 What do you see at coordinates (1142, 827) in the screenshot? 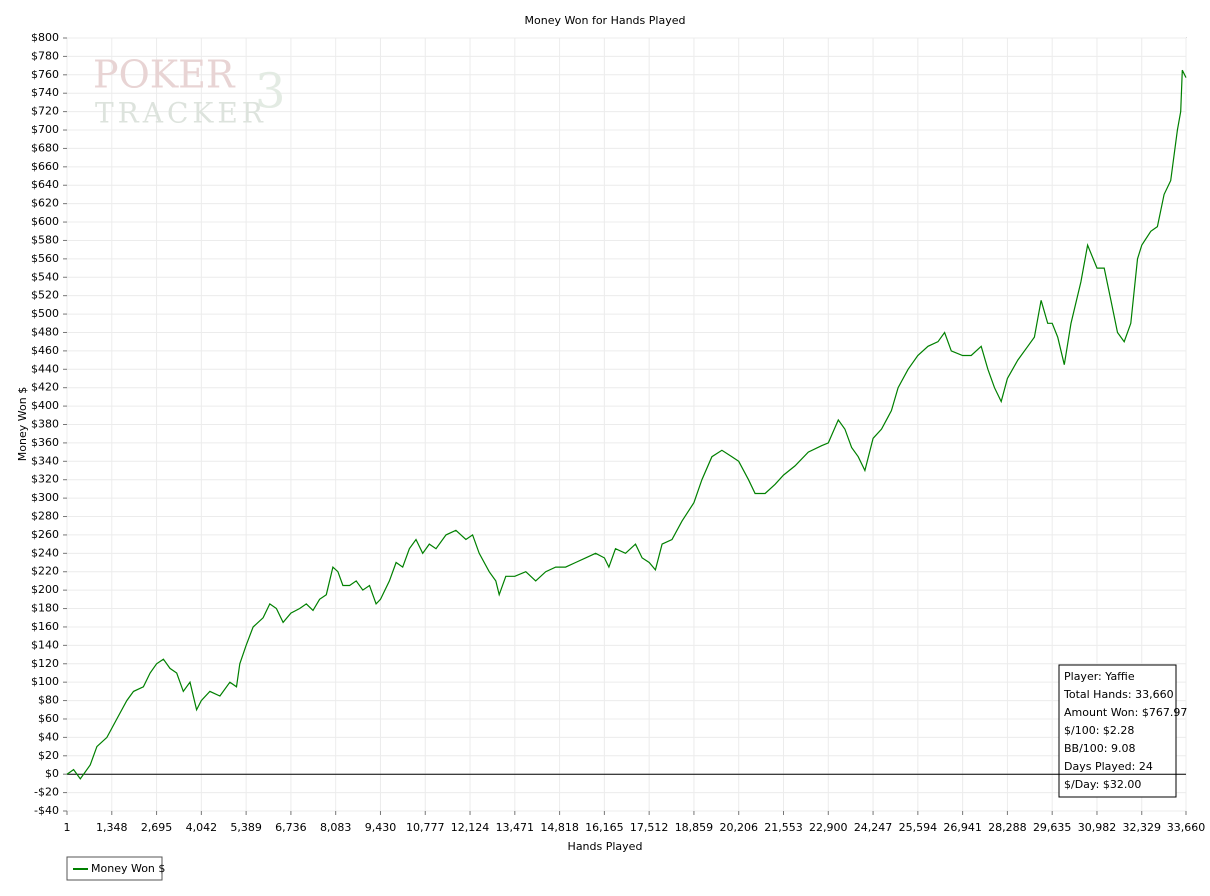
I see `x-tick-label: 32,329` at bounding box center [1142, 827].